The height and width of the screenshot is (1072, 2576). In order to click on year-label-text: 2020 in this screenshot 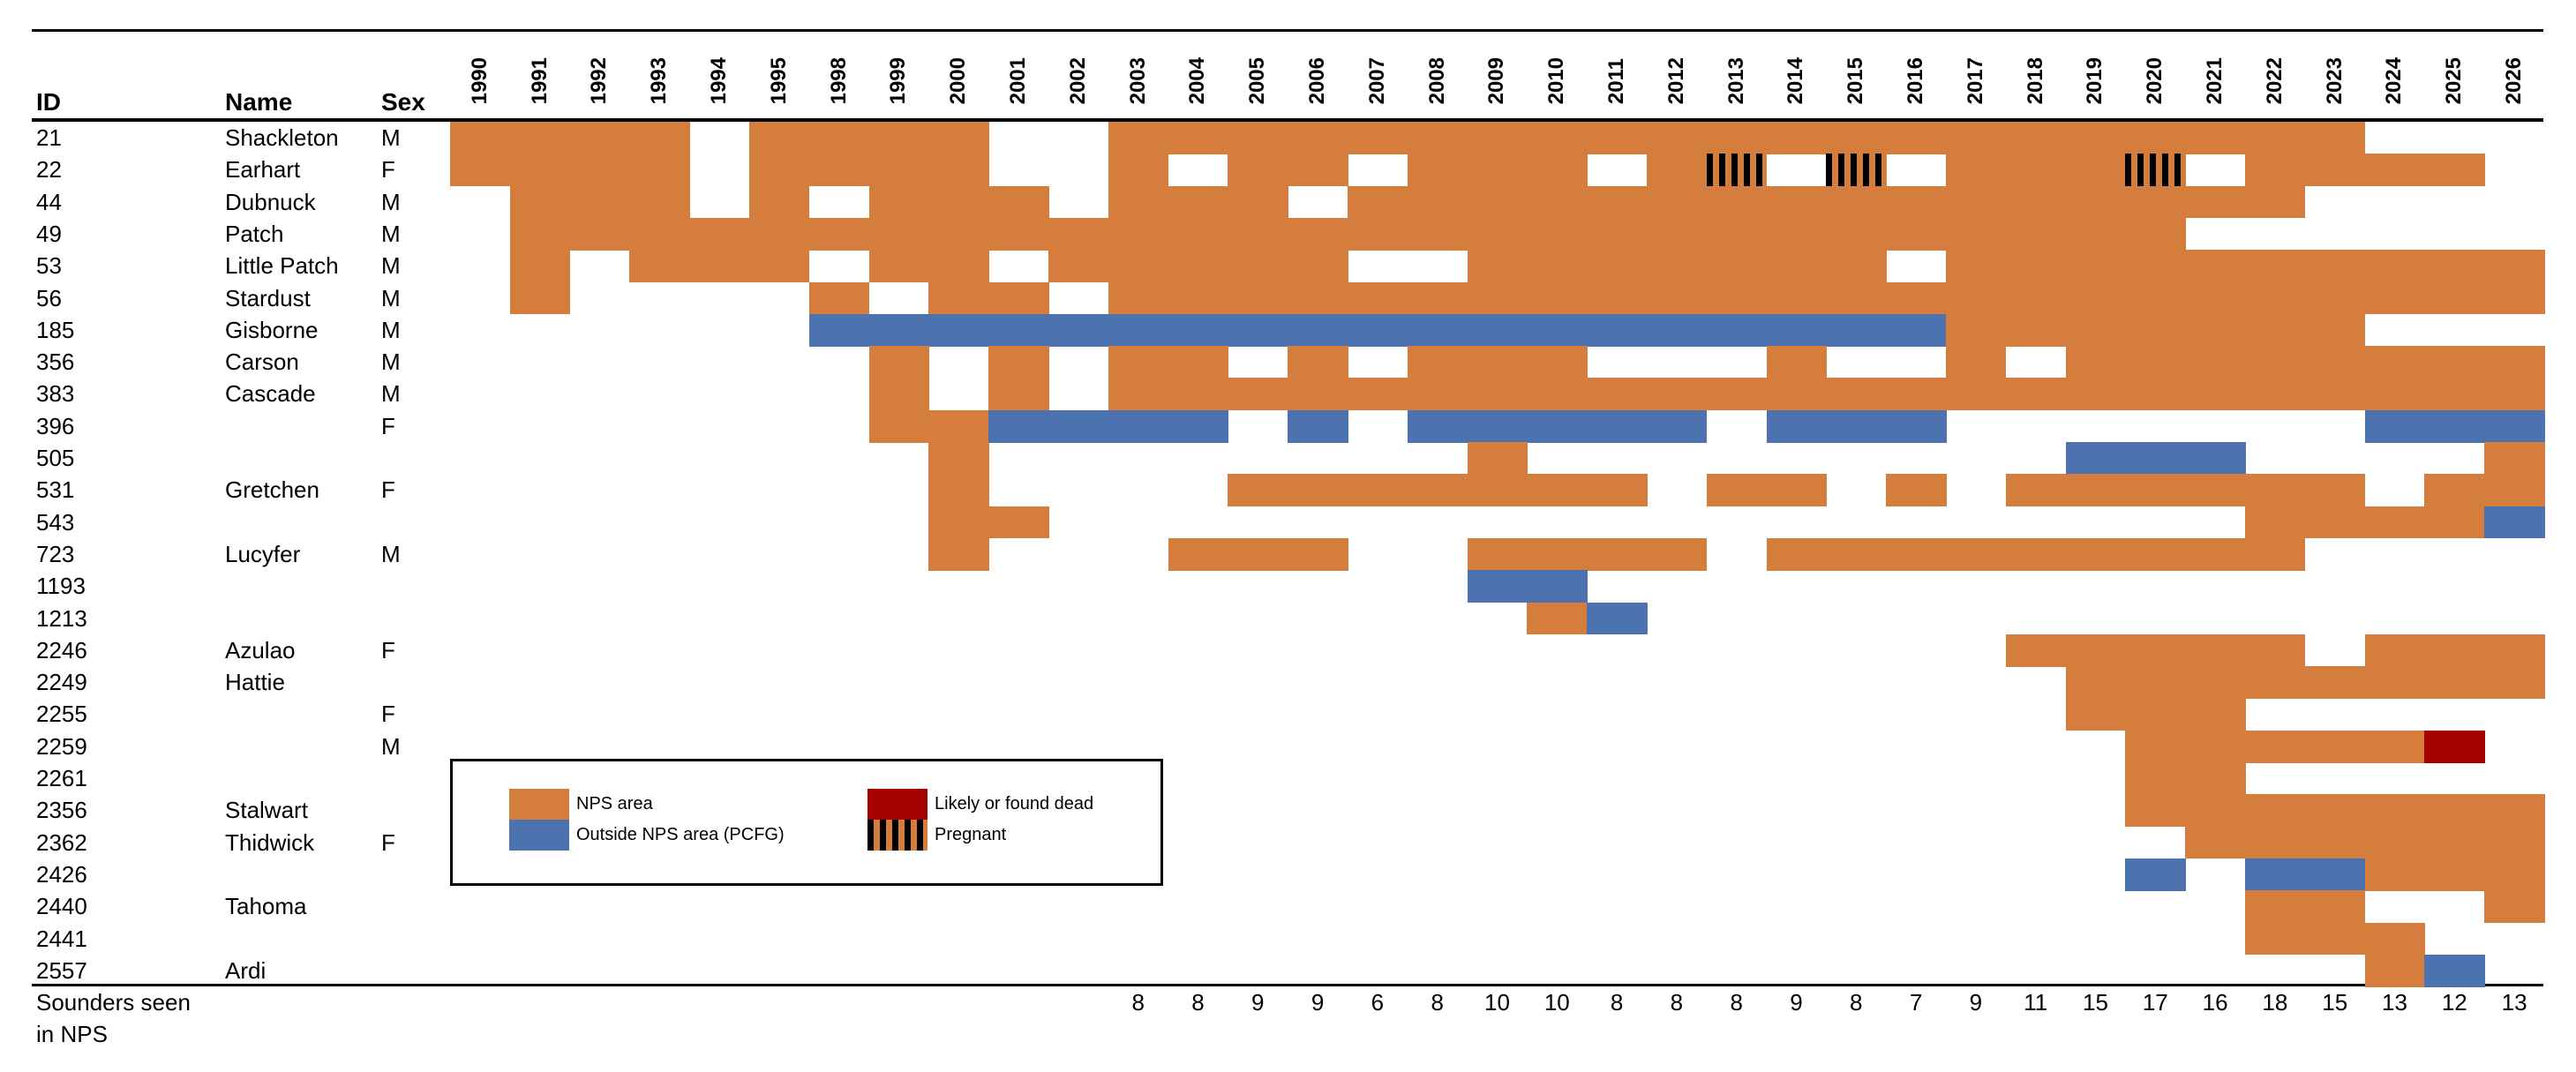, I will do `click(2155, 80)`.